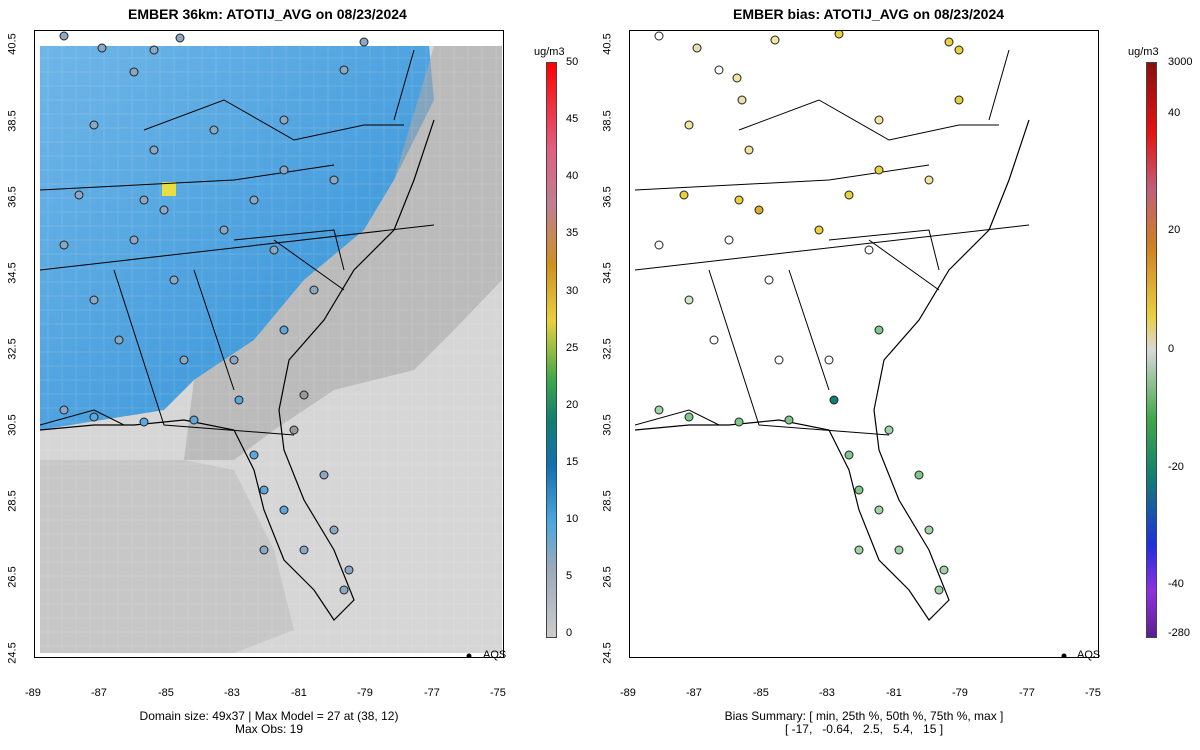 This screenshot has height=750, width=1200. I want to click on left-colorbar-tick: 40, so click(572, 176).